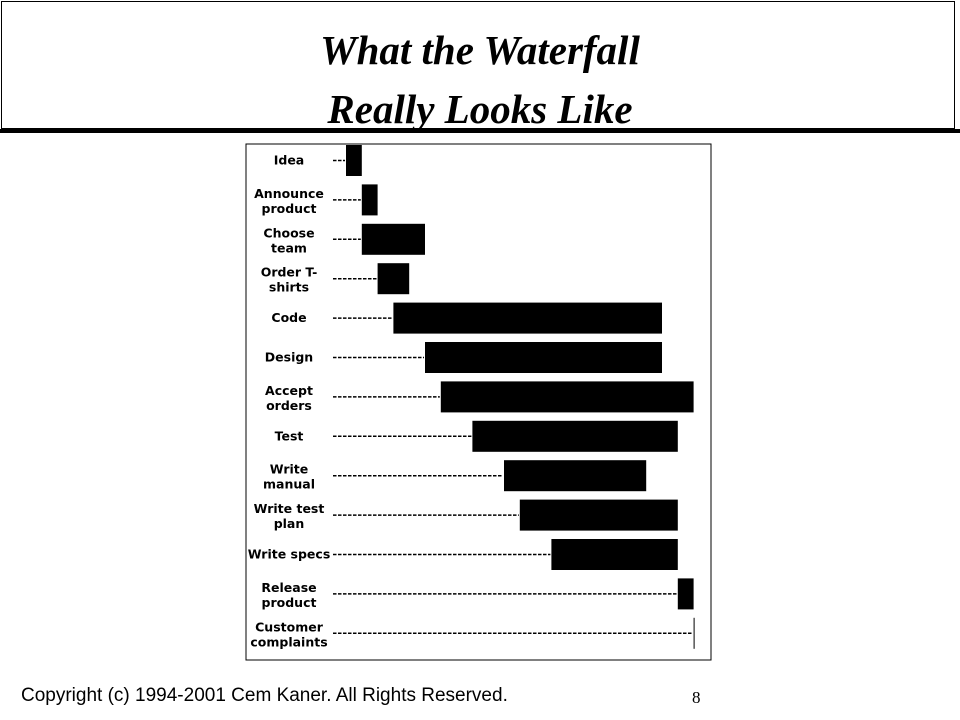  I want to click on slide-title-line-2: Really Looks Like, so click(480, 109).